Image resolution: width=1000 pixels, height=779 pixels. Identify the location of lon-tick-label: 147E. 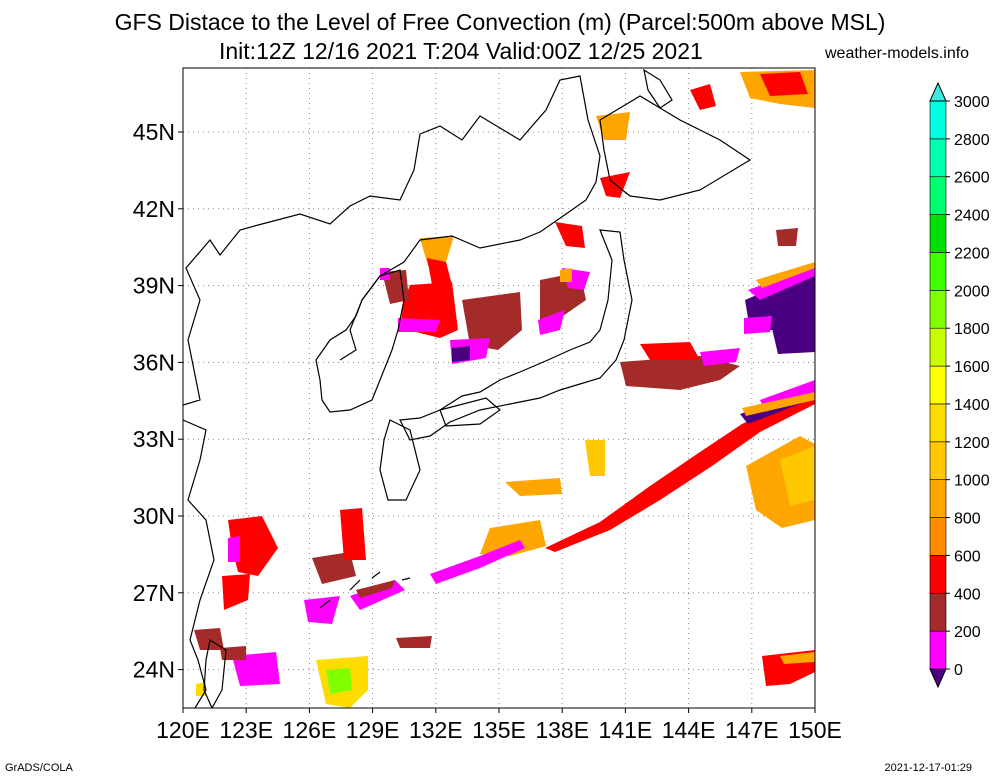
(752, 730).